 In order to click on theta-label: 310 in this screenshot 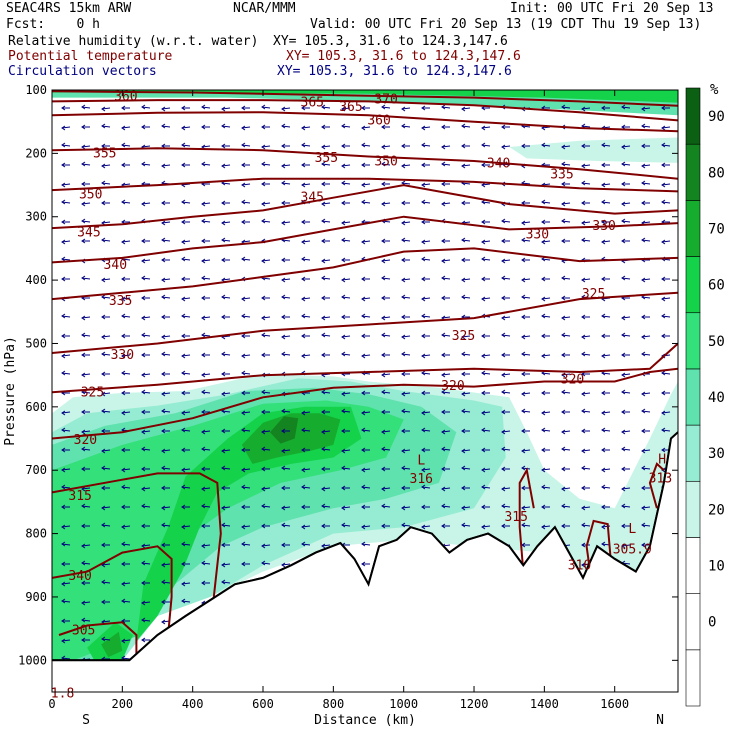, I will do `click(579, 565)`.